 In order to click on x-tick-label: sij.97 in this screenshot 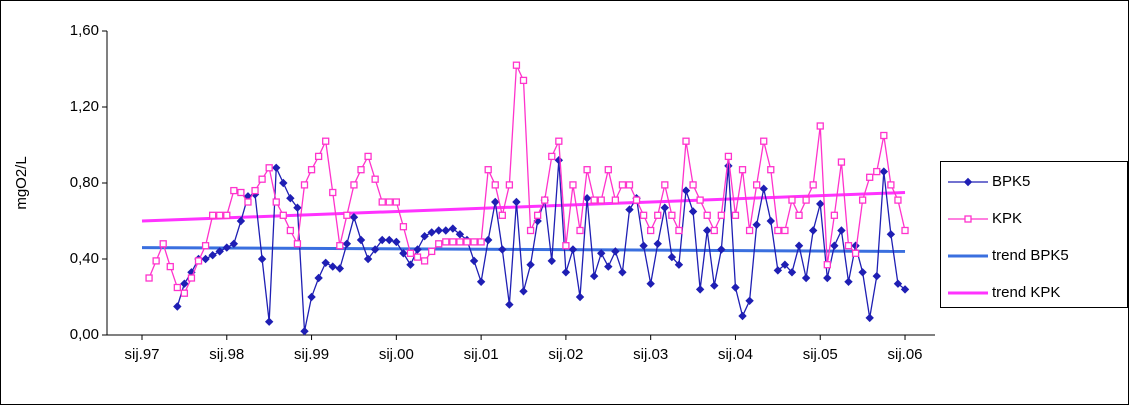, I will do `click(141, 354)`.